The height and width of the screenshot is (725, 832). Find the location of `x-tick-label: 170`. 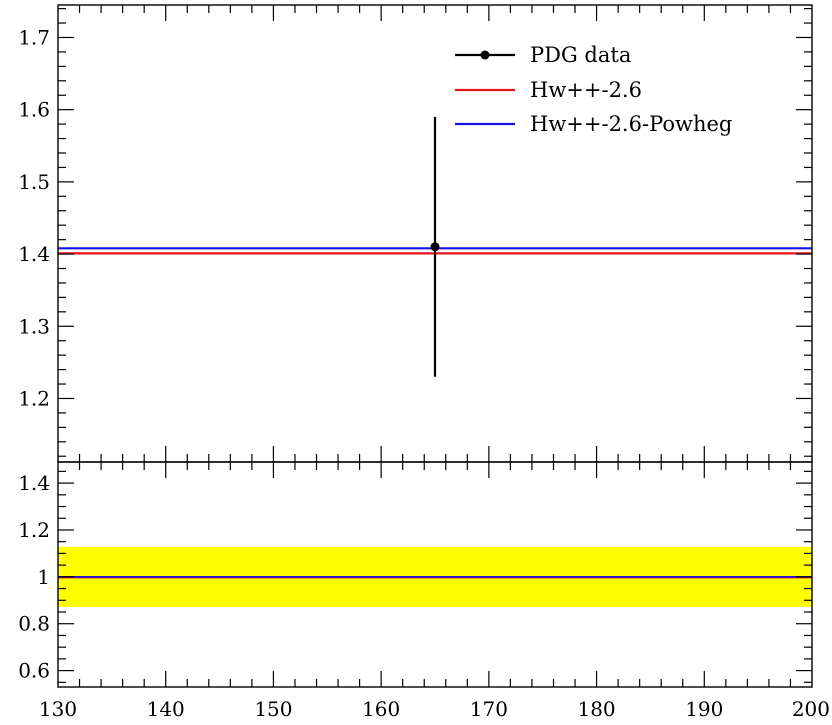

x-tick-label: 170 is located at coordinates (489, 709).